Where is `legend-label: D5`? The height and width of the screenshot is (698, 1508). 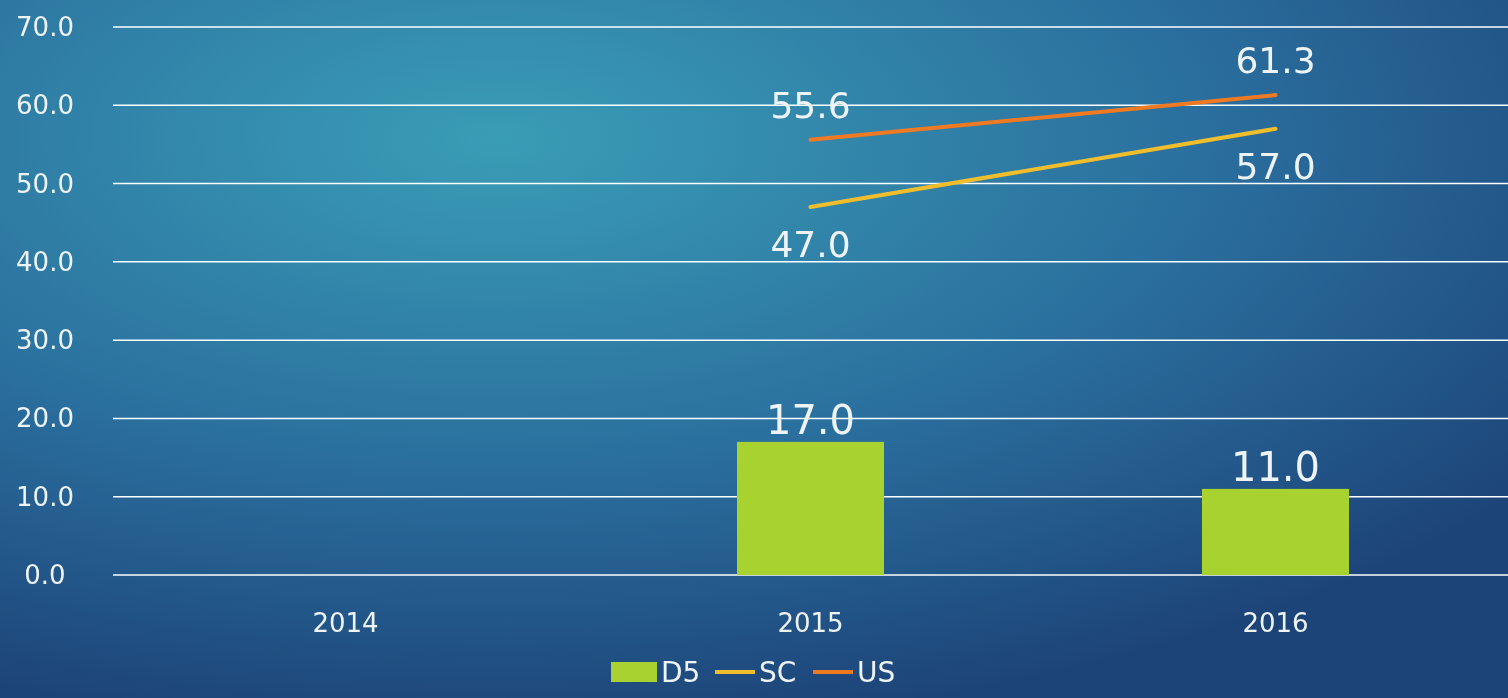 legend-label: D5 is located at coordinates (681, 672).